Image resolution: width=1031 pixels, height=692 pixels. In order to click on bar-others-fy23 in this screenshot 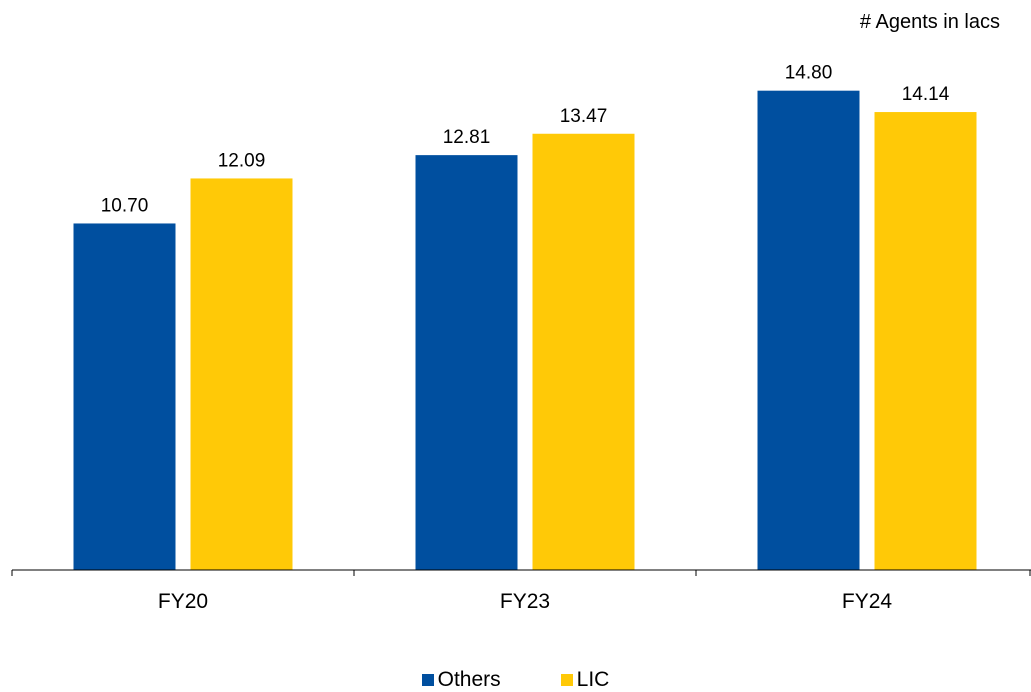, I will do `click(466, 362)`.